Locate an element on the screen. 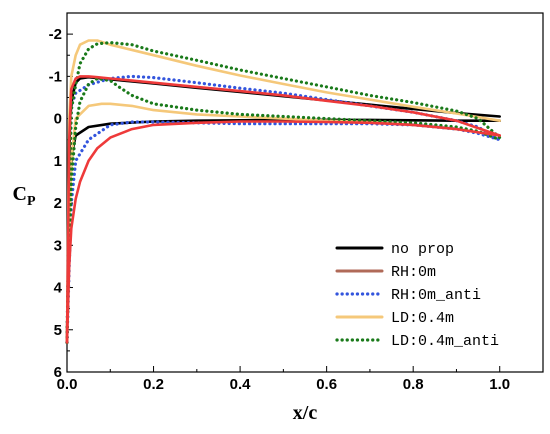 Image resolution: width=550 pixels, height=434 pixels. y-tick-label: 2 is located at coordinates (58, 203).